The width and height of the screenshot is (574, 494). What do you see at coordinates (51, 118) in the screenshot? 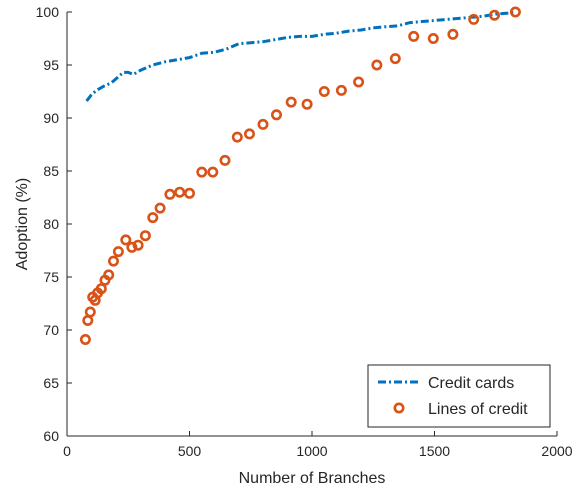
I see `y-tick-label: 90` at bounding box center [51, 118].